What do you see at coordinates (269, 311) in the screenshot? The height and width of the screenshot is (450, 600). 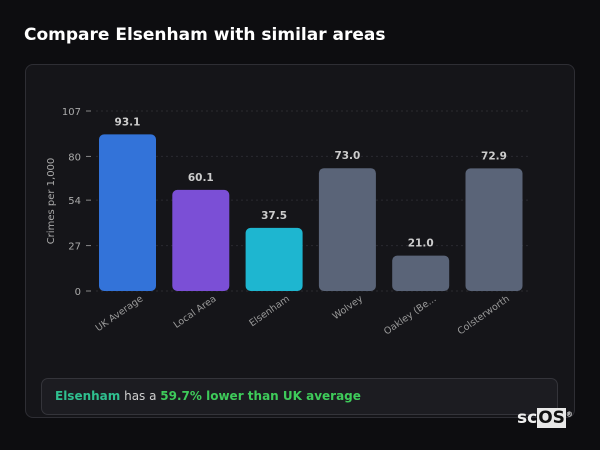 I see `x-tick-label: Elsenham` at bounding box center [269, 311].